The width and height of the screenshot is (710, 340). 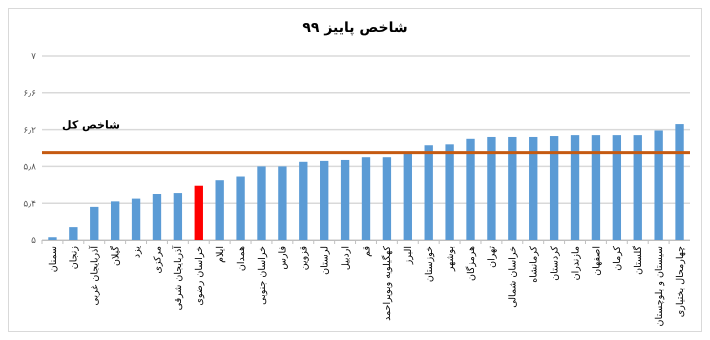 What do you see at coordinates (659, 286) in the screenshot?
I see `x-tick-label: سیستان و بلوچستان` at bounding box center [659, 286].